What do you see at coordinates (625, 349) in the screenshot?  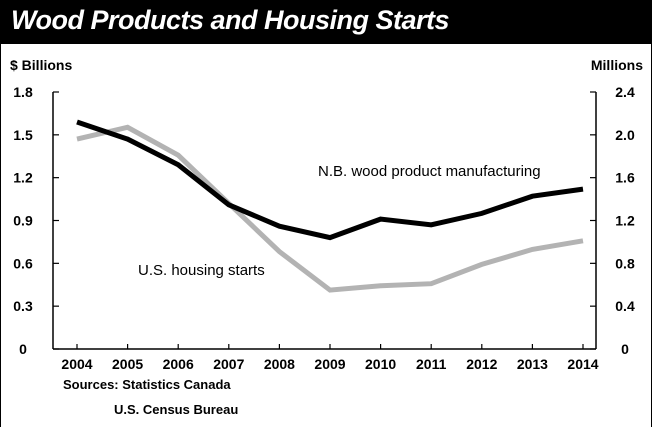 I see `y-right-tick-label: 0` at bounding box center [625, 349].